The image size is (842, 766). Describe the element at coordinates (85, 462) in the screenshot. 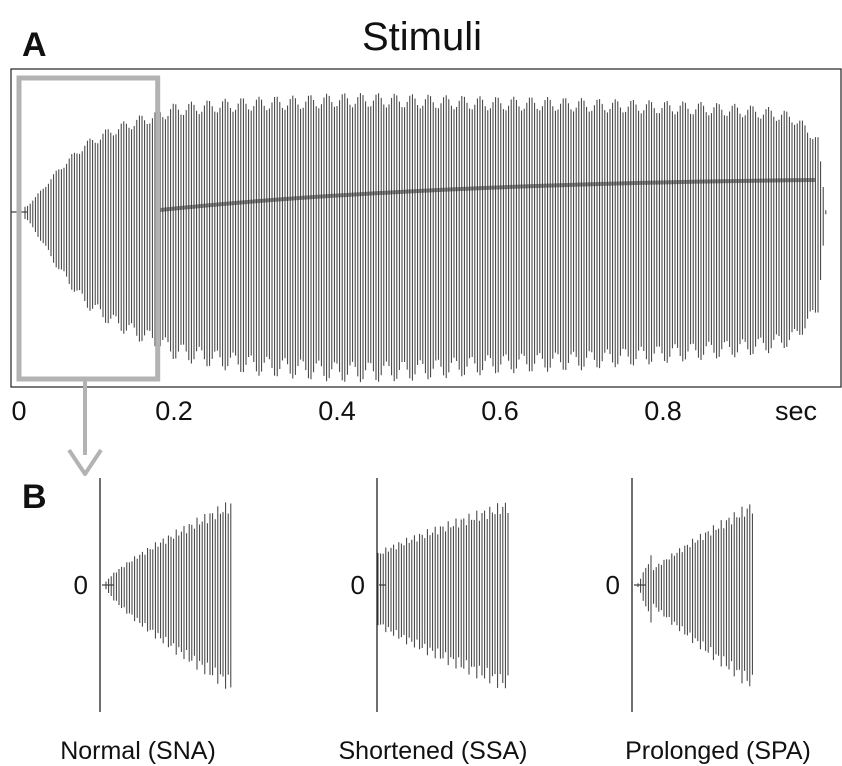

I see `zoom-arrow-head` at that location.